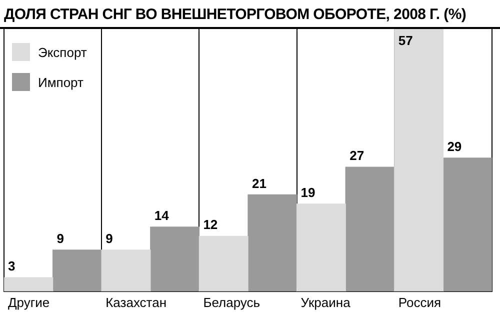 The height and width of the screenshot is (324, 500). Describe the element at coordinates (250, 14) in the screenshot. I see `chart-title: ДОЛЯ СТРАН СНГ ВО ВНЕШНЕТОРГОВОМ ОБОРОТЕ, 2008 Г. (%)` at that location.